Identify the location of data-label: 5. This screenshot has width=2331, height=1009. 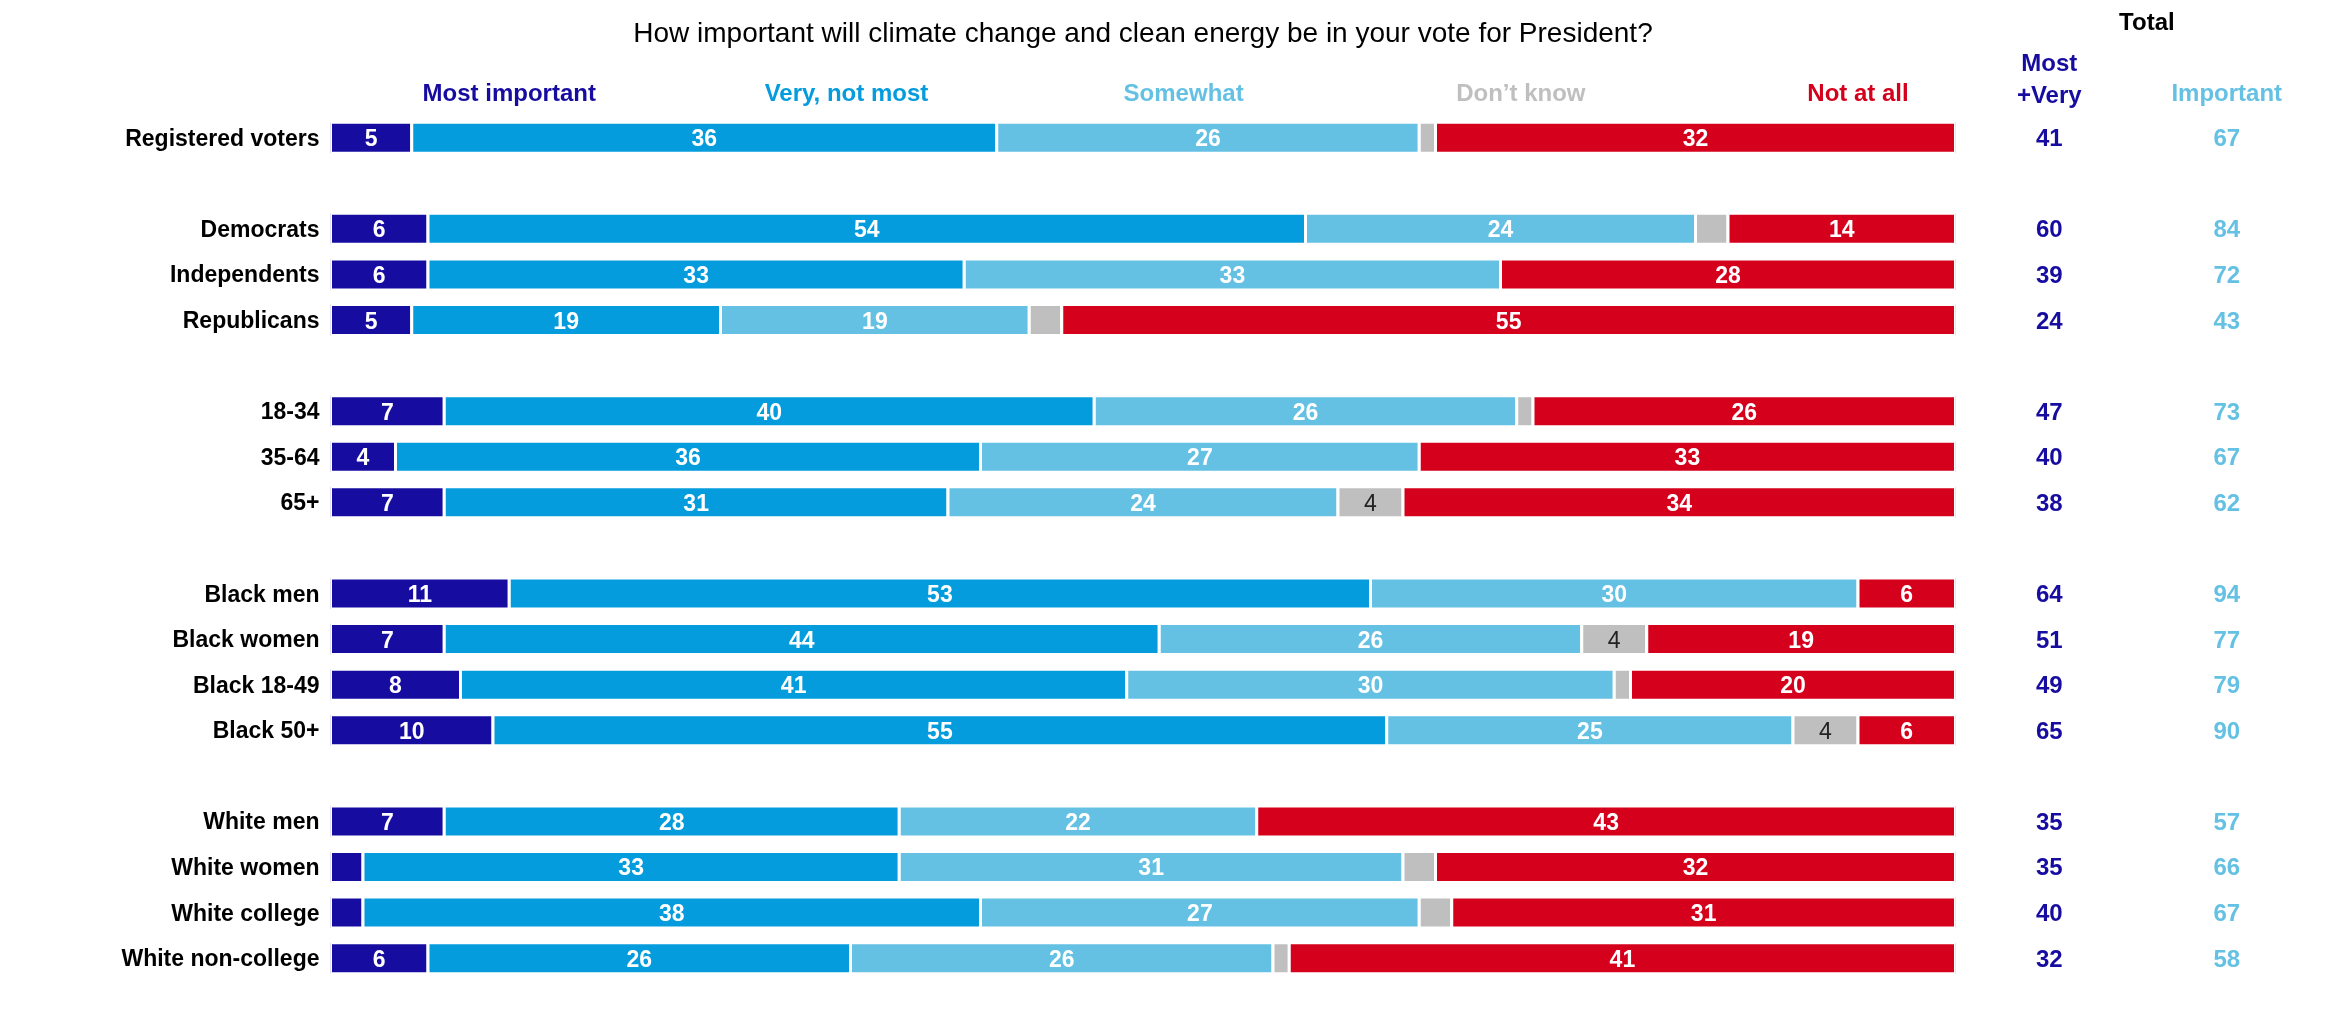
(371, 138).